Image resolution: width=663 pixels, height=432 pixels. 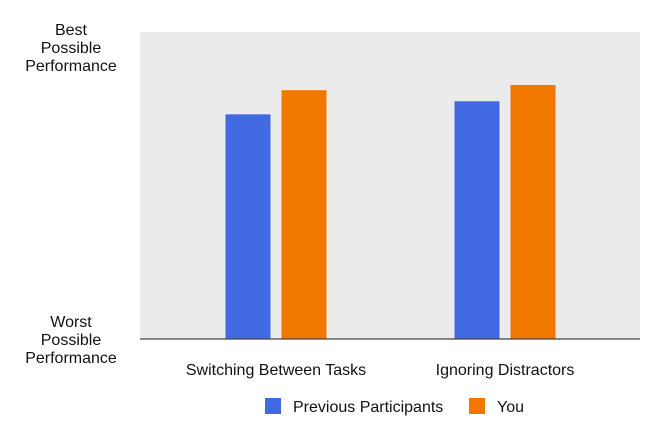 What do you see at coordinates (71, 30) in the screenshot?
I see `y-tick-label-best-line1: Best` at bounding box center [71, 30].